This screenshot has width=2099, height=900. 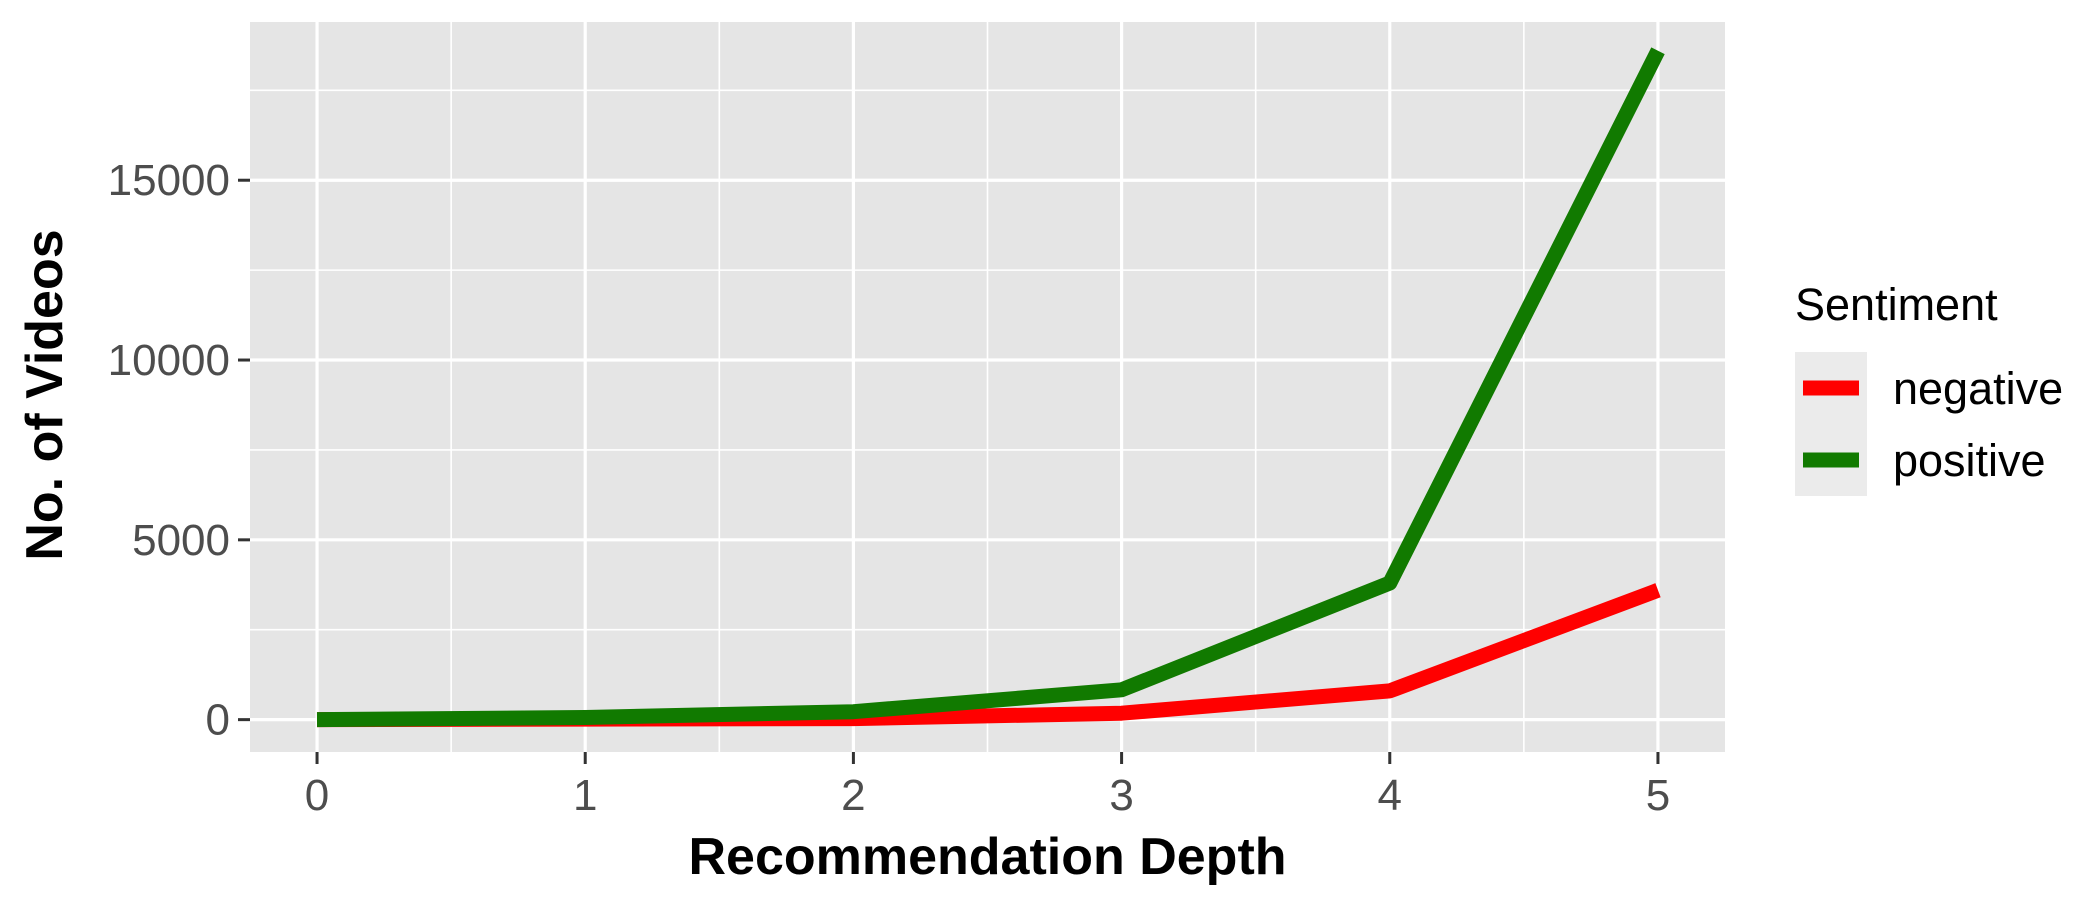 I want to click on y-tick-label: 10000, so click(x=169, y=360).